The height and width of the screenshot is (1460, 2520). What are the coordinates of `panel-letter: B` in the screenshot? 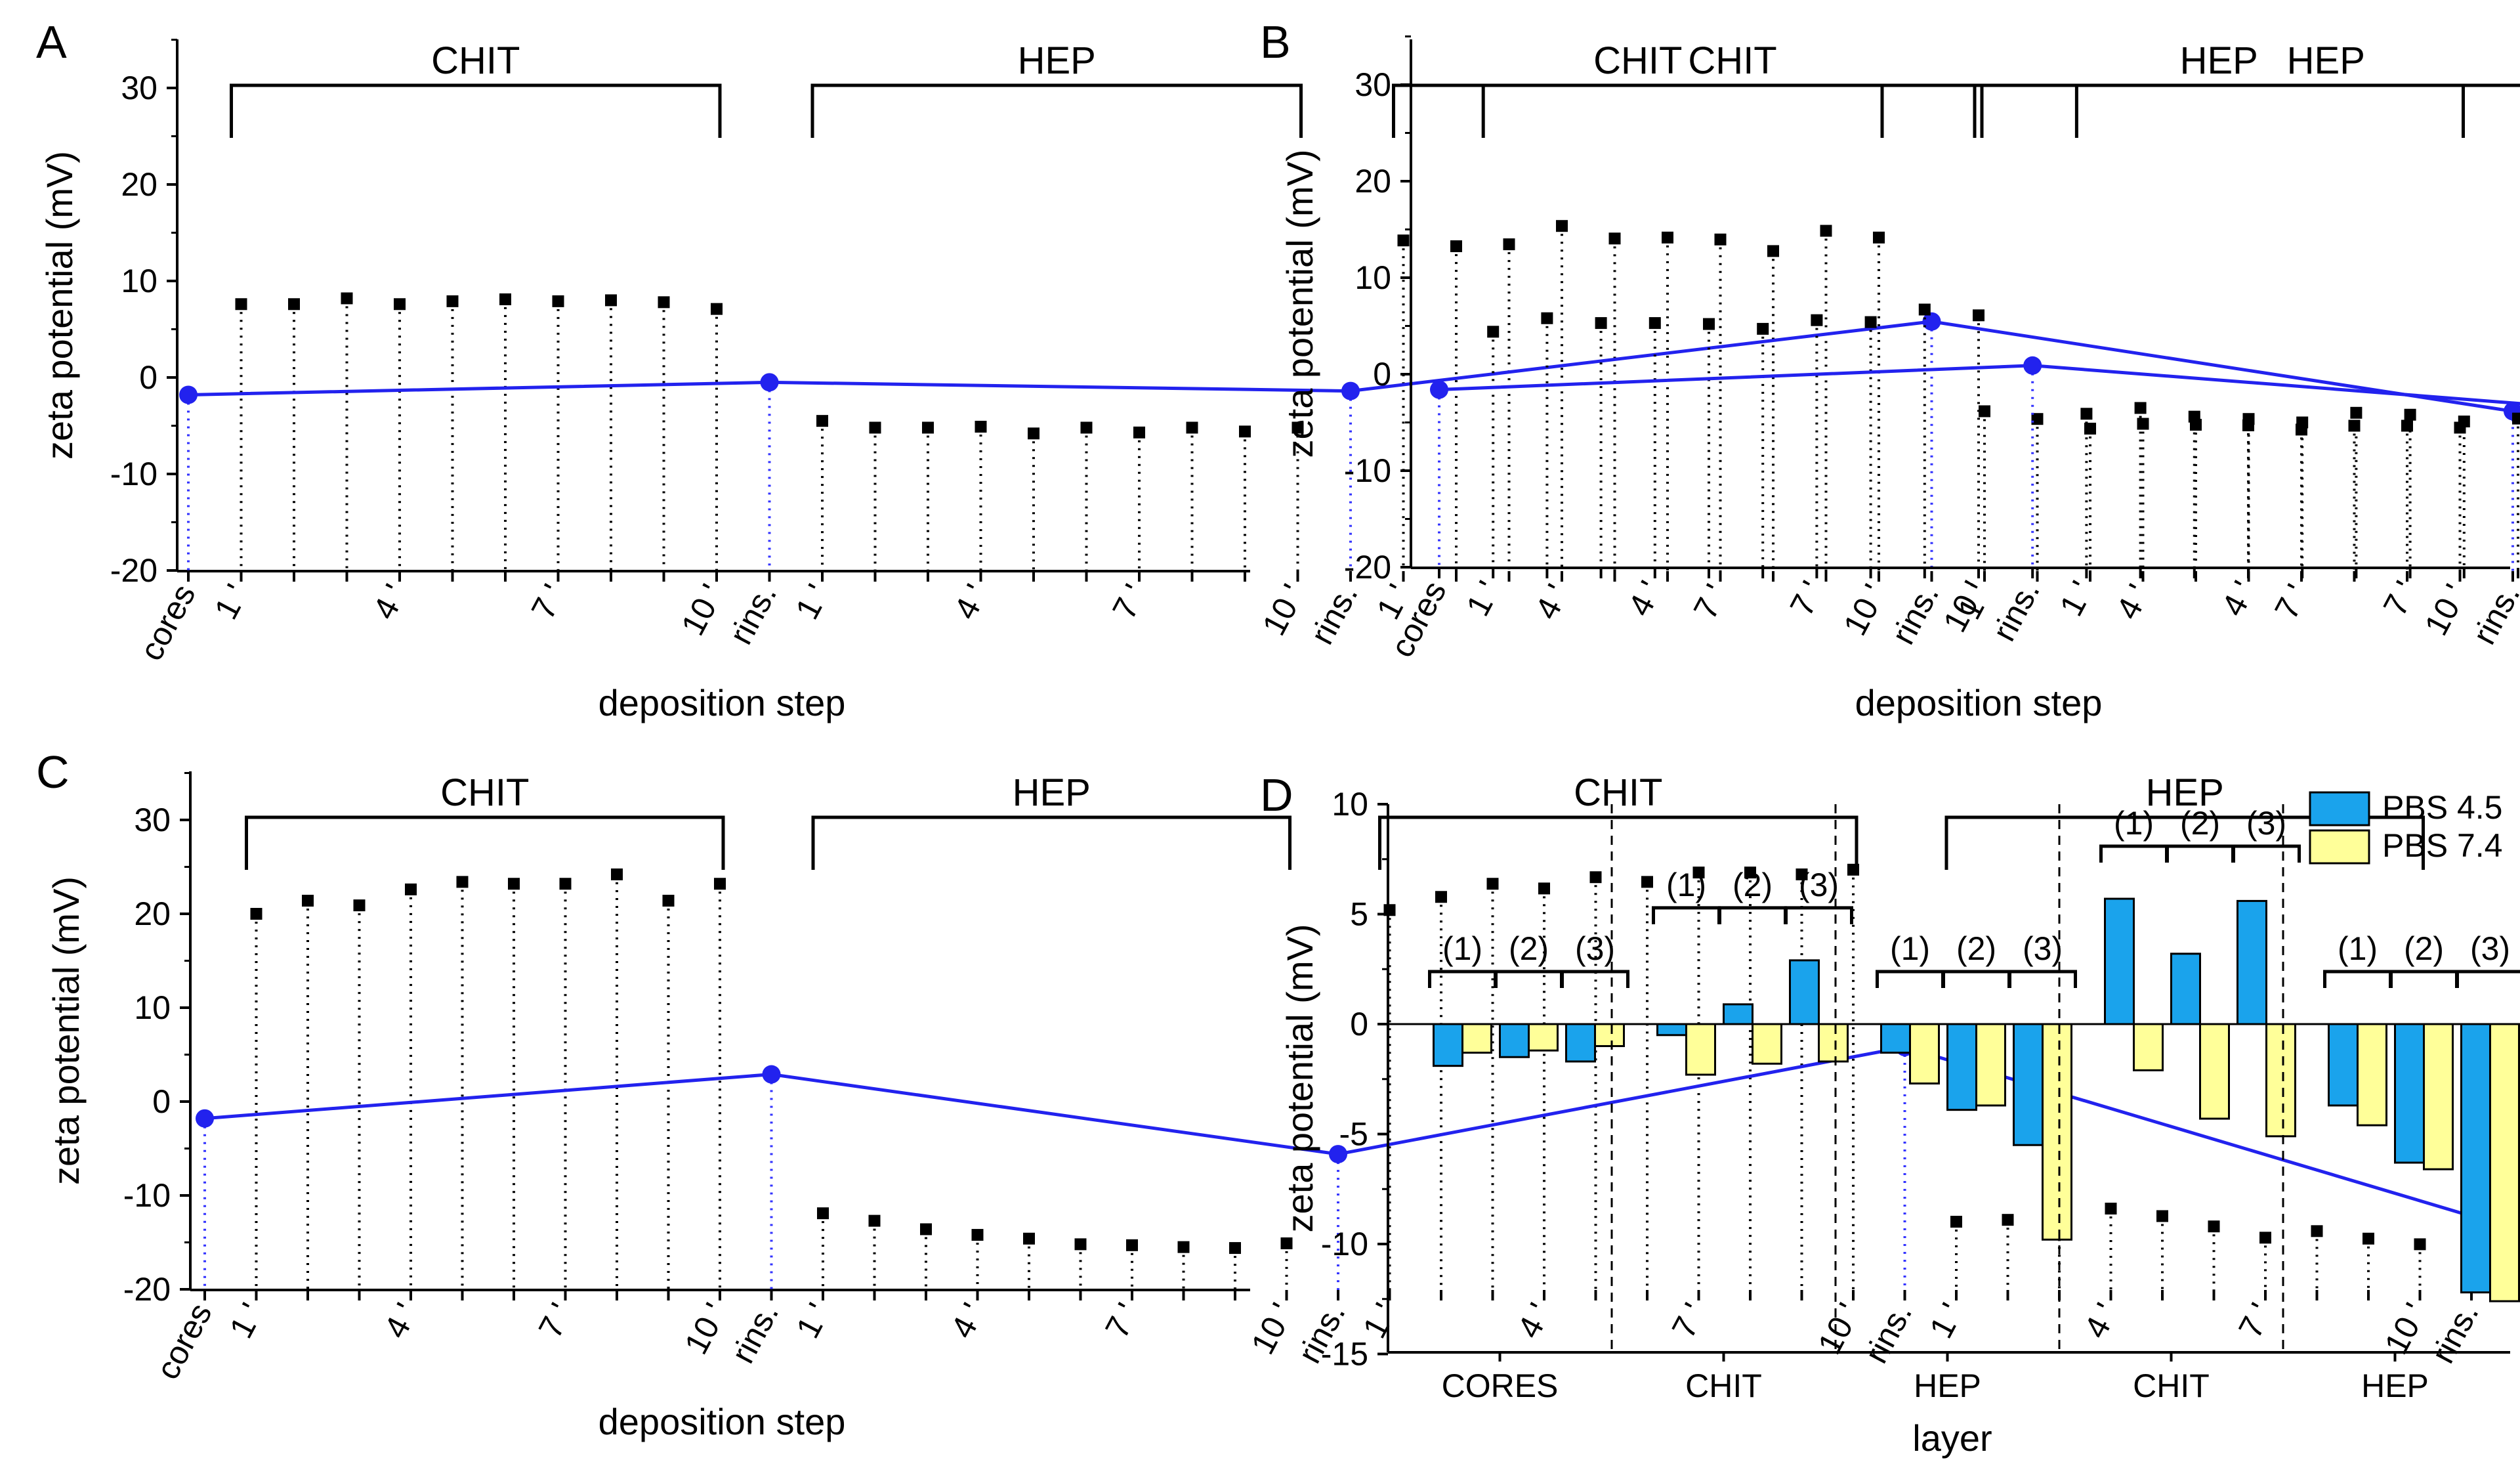 It's located at (1275, 42).